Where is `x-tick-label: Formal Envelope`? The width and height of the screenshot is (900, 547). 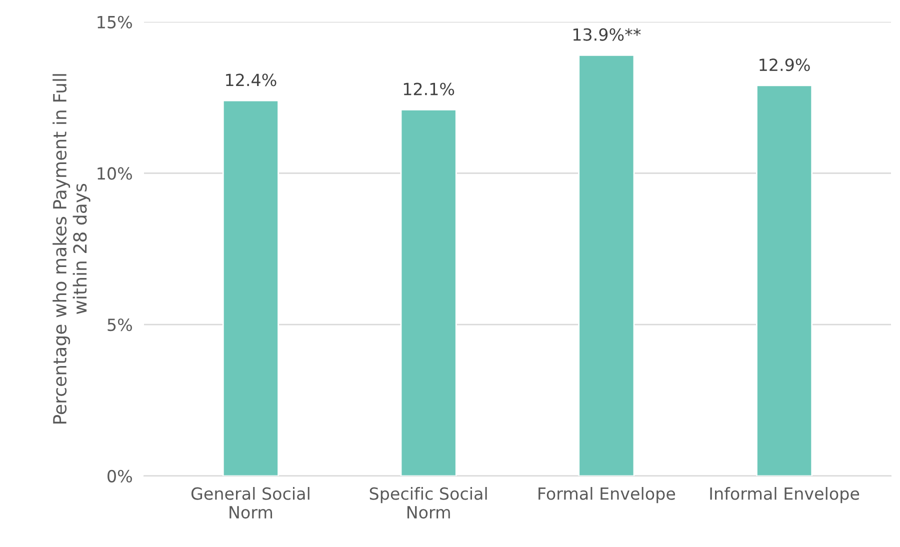
x-tick-label: Formal Envelope is located at coordinates (607, 495).